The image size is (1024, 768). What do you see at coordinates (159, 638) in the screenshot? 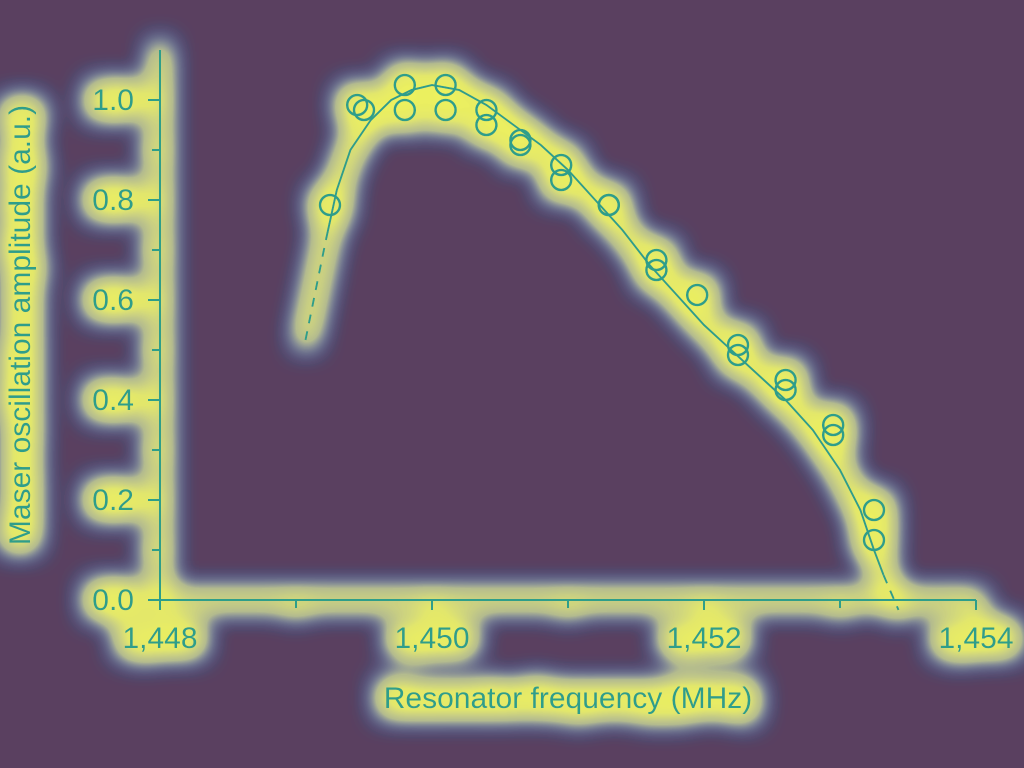
I see `x-tick-label: 1,448` at bounding box center [159, 638].